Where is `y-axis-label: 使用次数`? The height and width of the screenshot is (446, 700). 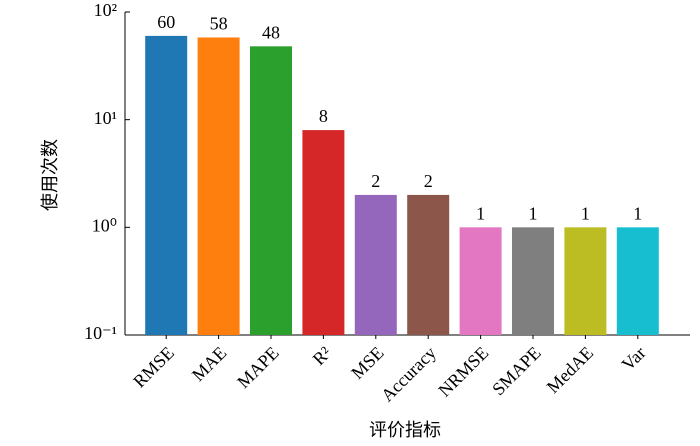 y-axis-label: 使用次数 is located at coordinates (50, 175).